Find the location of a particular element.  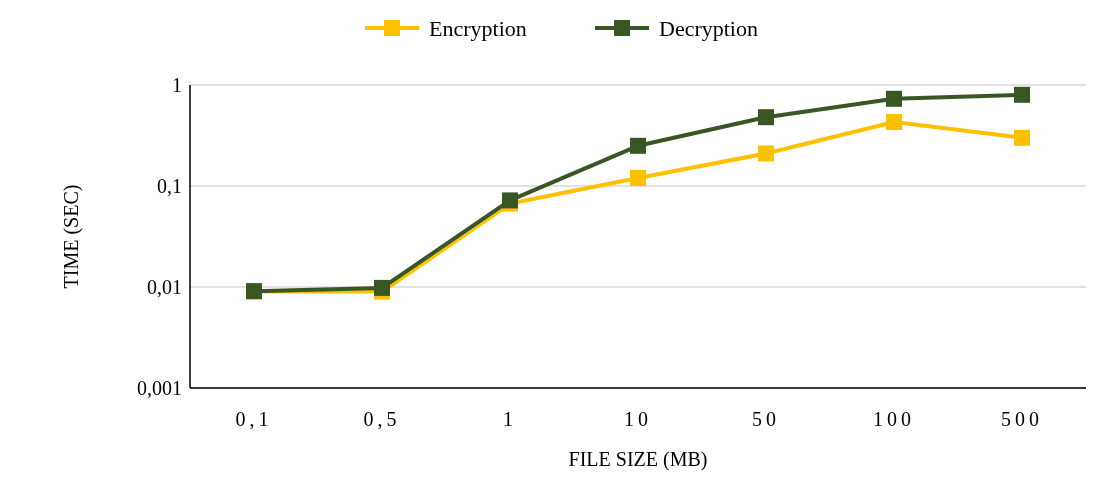

y-tick-label: 0,01 is located at coordinates (164, 287).